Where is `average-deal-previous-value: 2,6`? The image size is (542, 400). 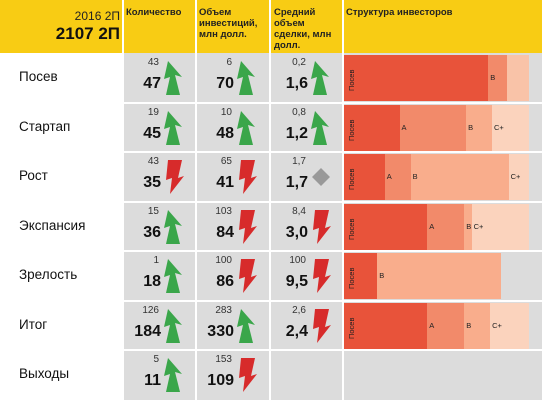
average-deal-previous-value: 2,6 is located at coordinates (299, 310).